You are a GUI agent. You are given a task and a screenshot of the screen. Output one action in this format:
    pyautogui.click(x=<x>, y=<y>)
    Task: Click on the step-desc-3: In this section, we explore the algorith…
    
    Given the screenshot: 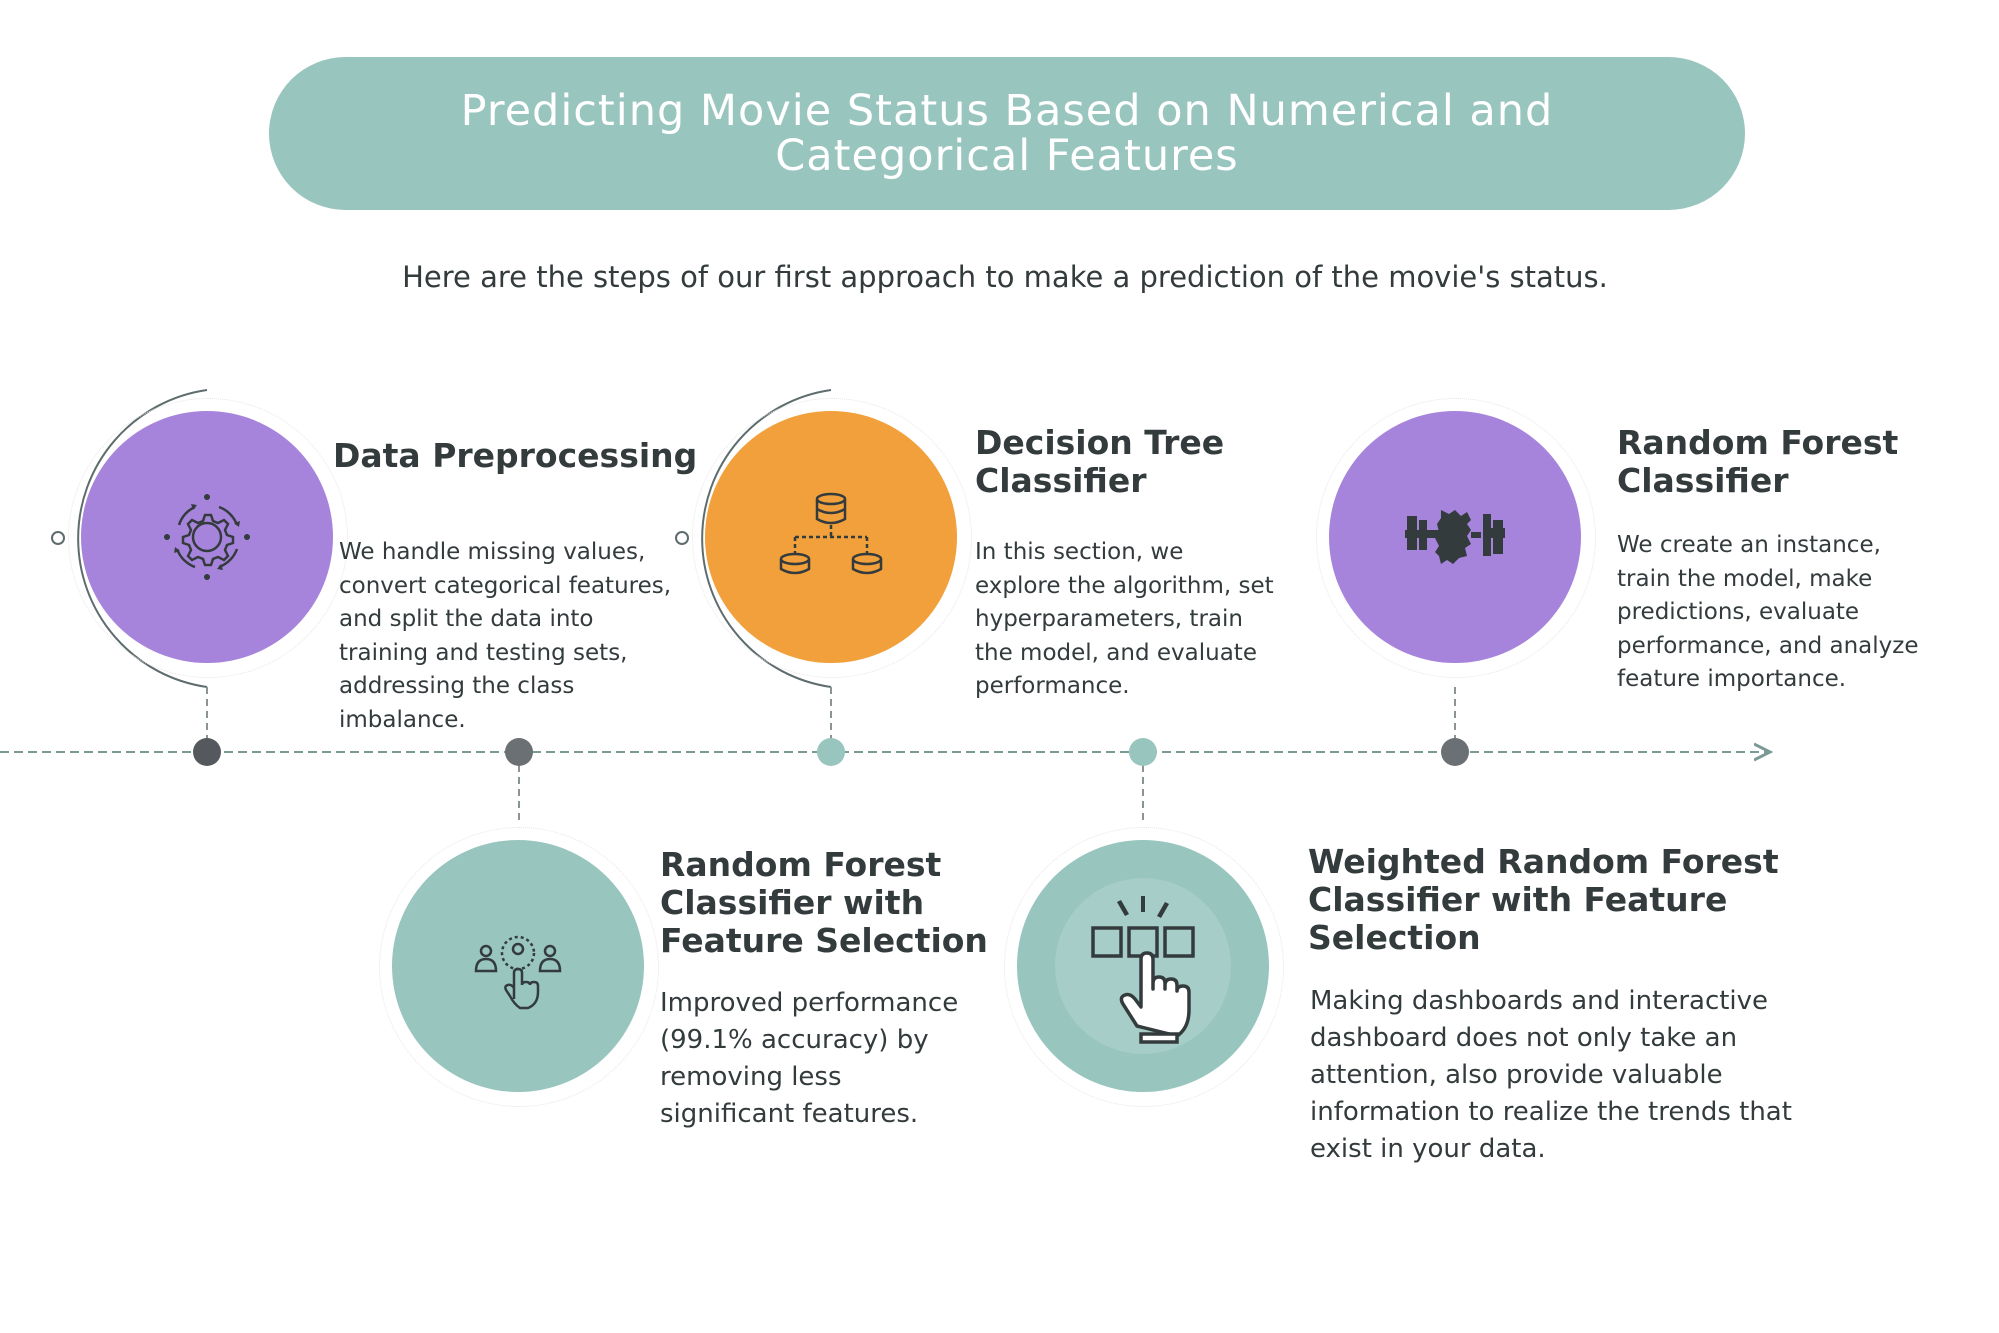 What is the action you would take?
    pyautogui.click(x=1124, y=619)
    